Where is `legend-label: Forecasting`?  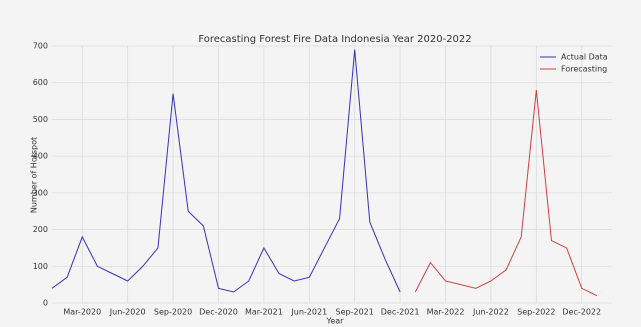
legend-label: Forecasting is located at coordinates (584, 69).